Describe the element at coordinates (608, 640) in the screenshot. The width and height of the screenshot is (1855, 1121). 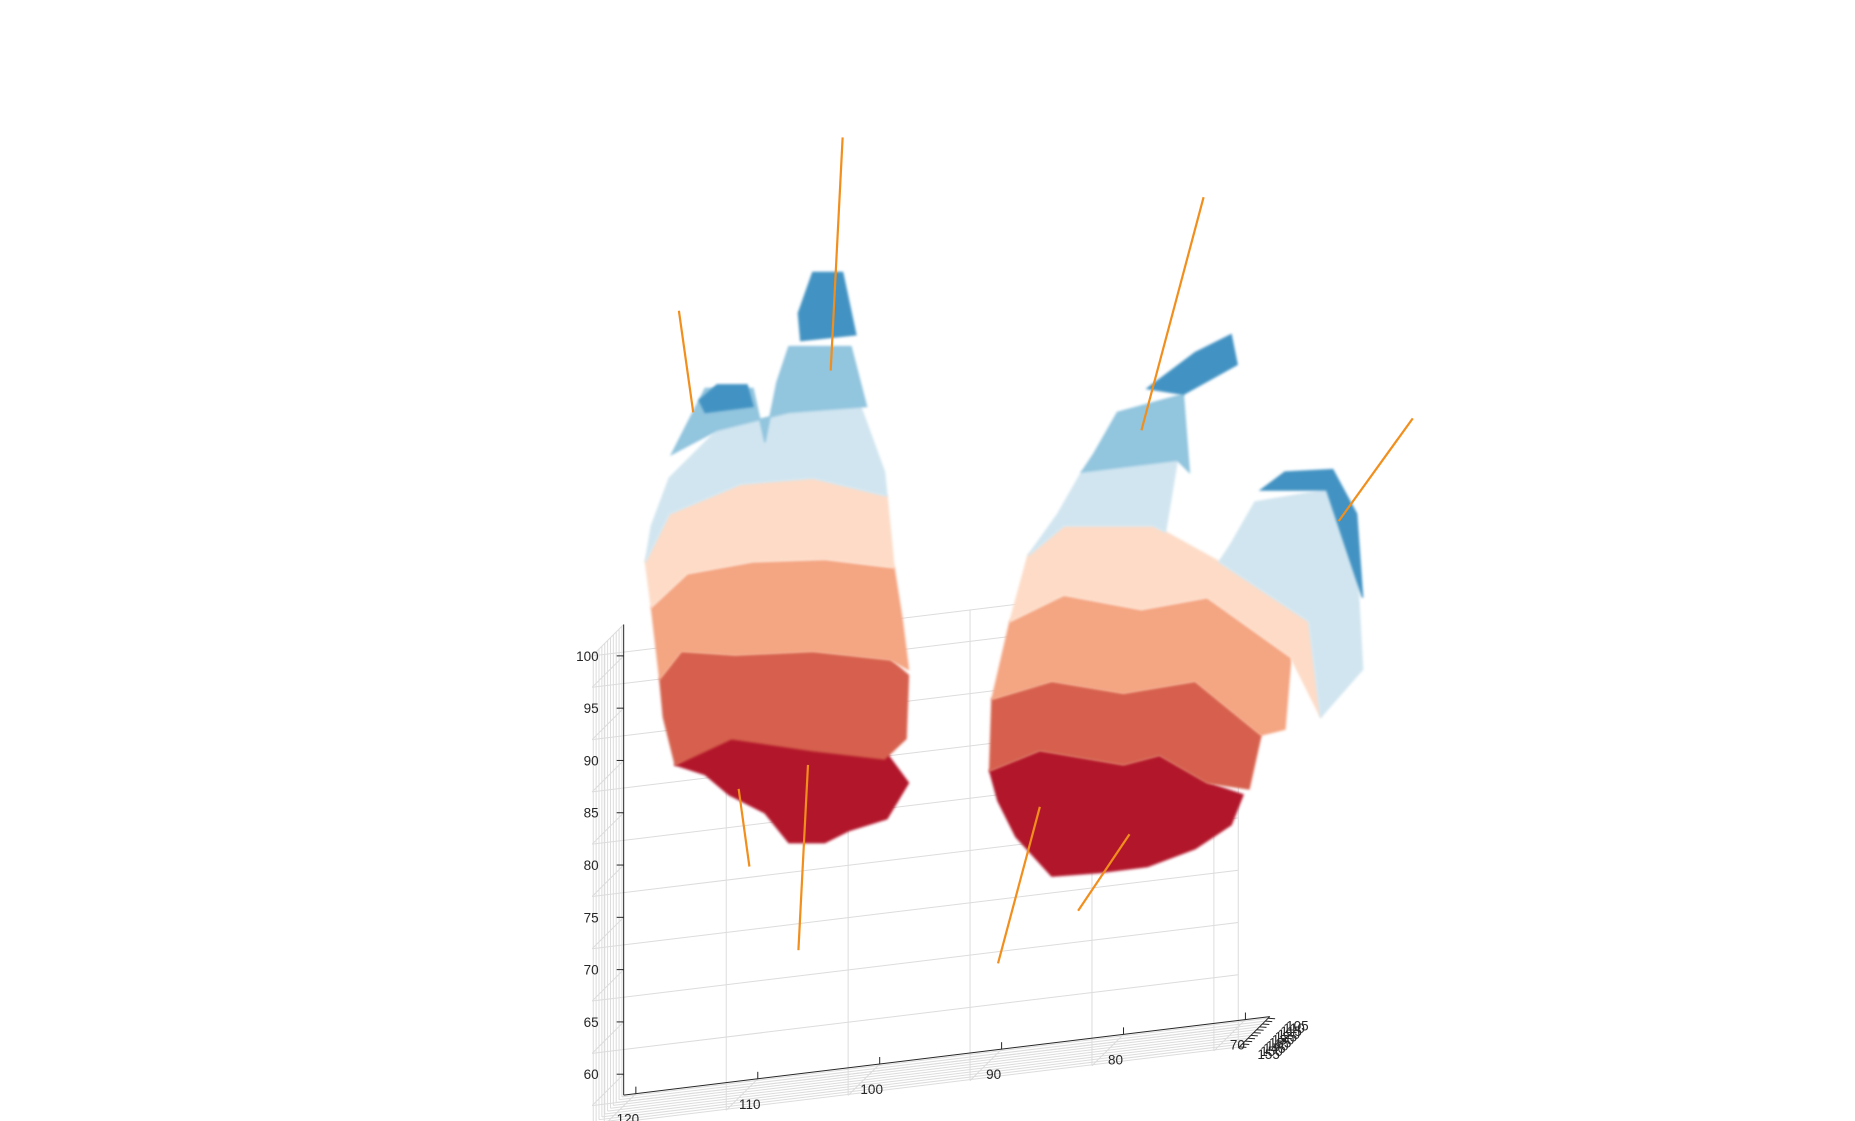
I see `box-edge` at that location.